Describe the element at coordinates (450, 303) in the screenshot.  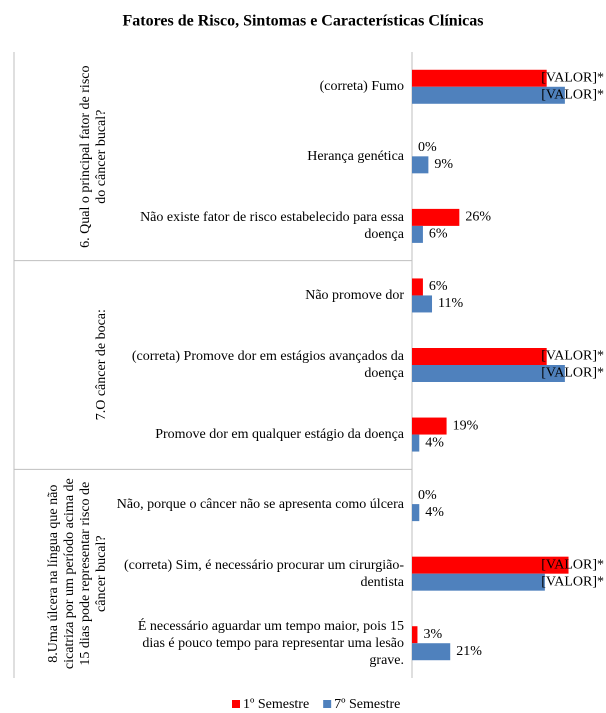
I see `data-label: 11%` at that location.